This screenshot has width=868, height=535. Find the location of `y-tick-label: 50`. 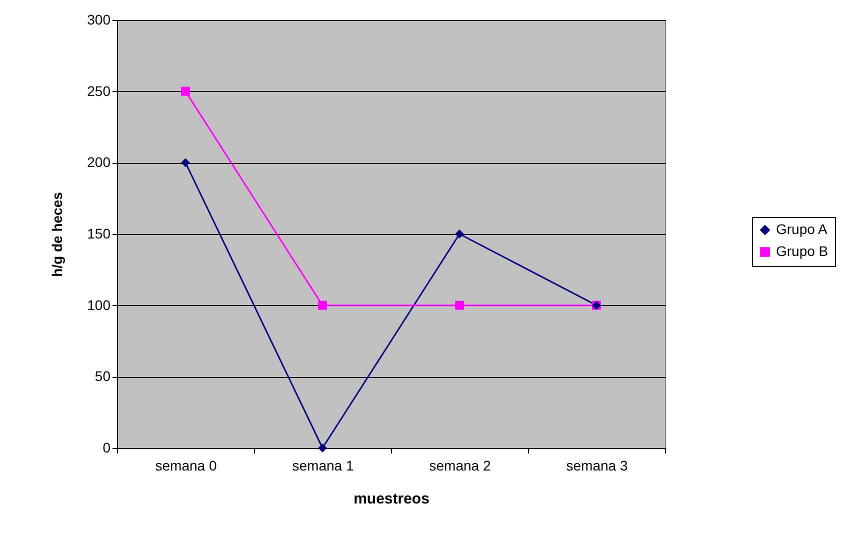

y-tick-label: 50 is located at coordinates (102, 376).